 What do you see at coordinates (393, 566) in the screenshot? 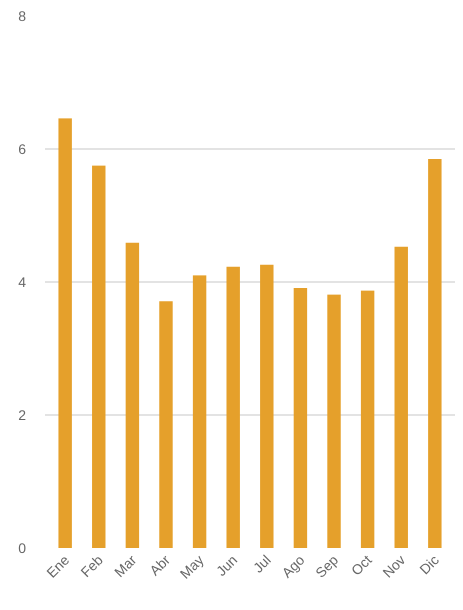
I see `x-tick-label: Nov` at bounding box center [393, 566].